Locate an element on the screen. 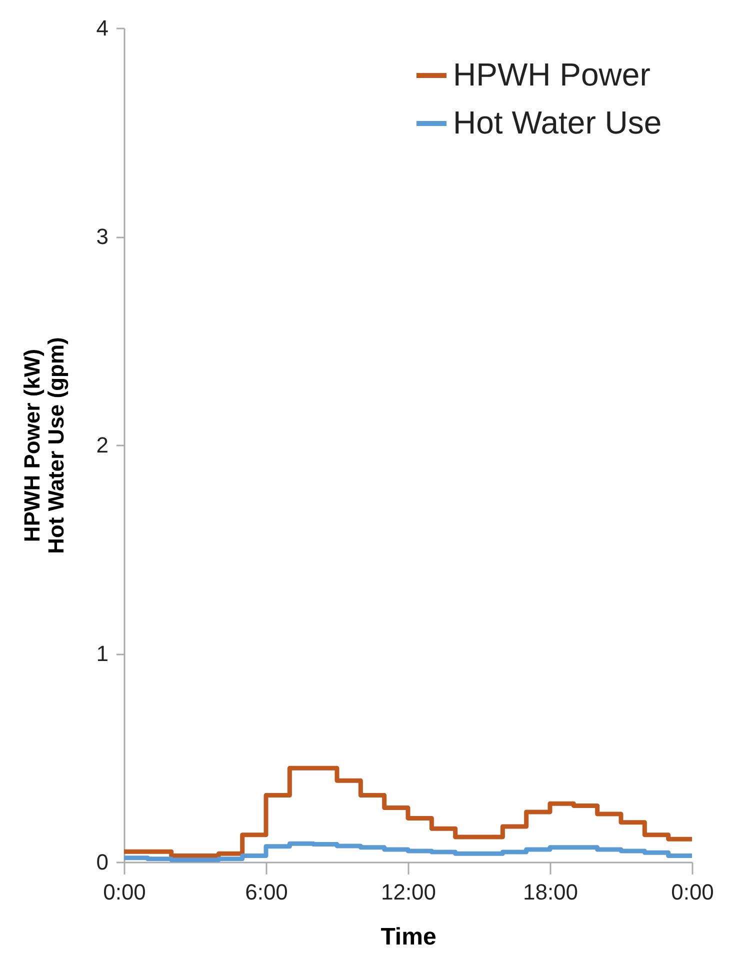 The width and height of the screenshot is (749, 973). legend-label: Hot Water Use is located at coordinates (557, 122).